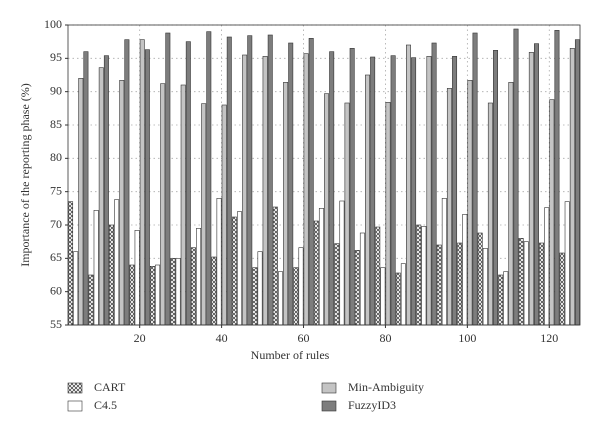 This screenshot has width=600, height=435. I want to click on x-tick-label: 100, so click(467, 338).